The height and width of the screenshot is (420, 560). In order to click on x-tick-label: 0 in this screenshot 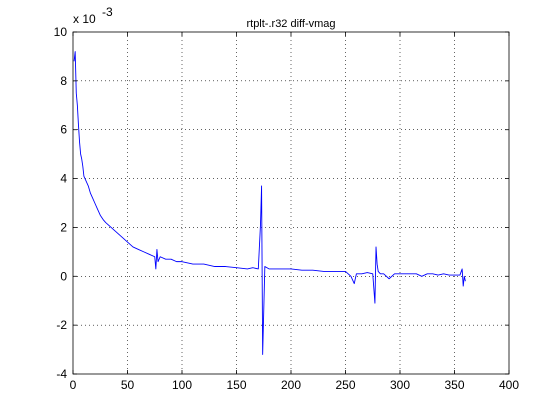, I will do `click(73, 385)`.